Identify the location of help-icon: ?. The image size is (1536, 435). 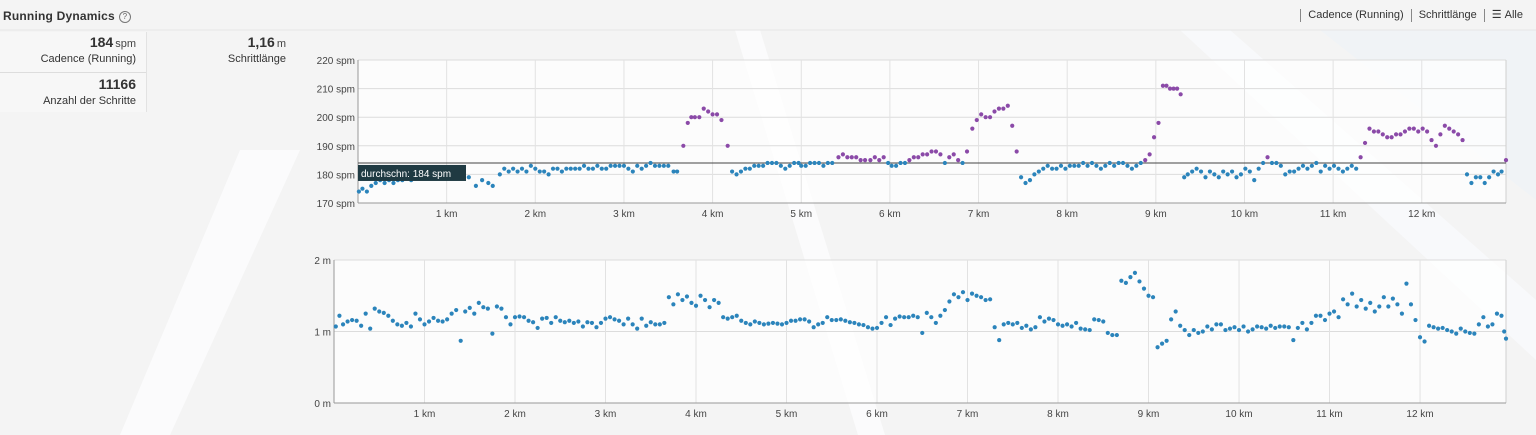
(124, 17).